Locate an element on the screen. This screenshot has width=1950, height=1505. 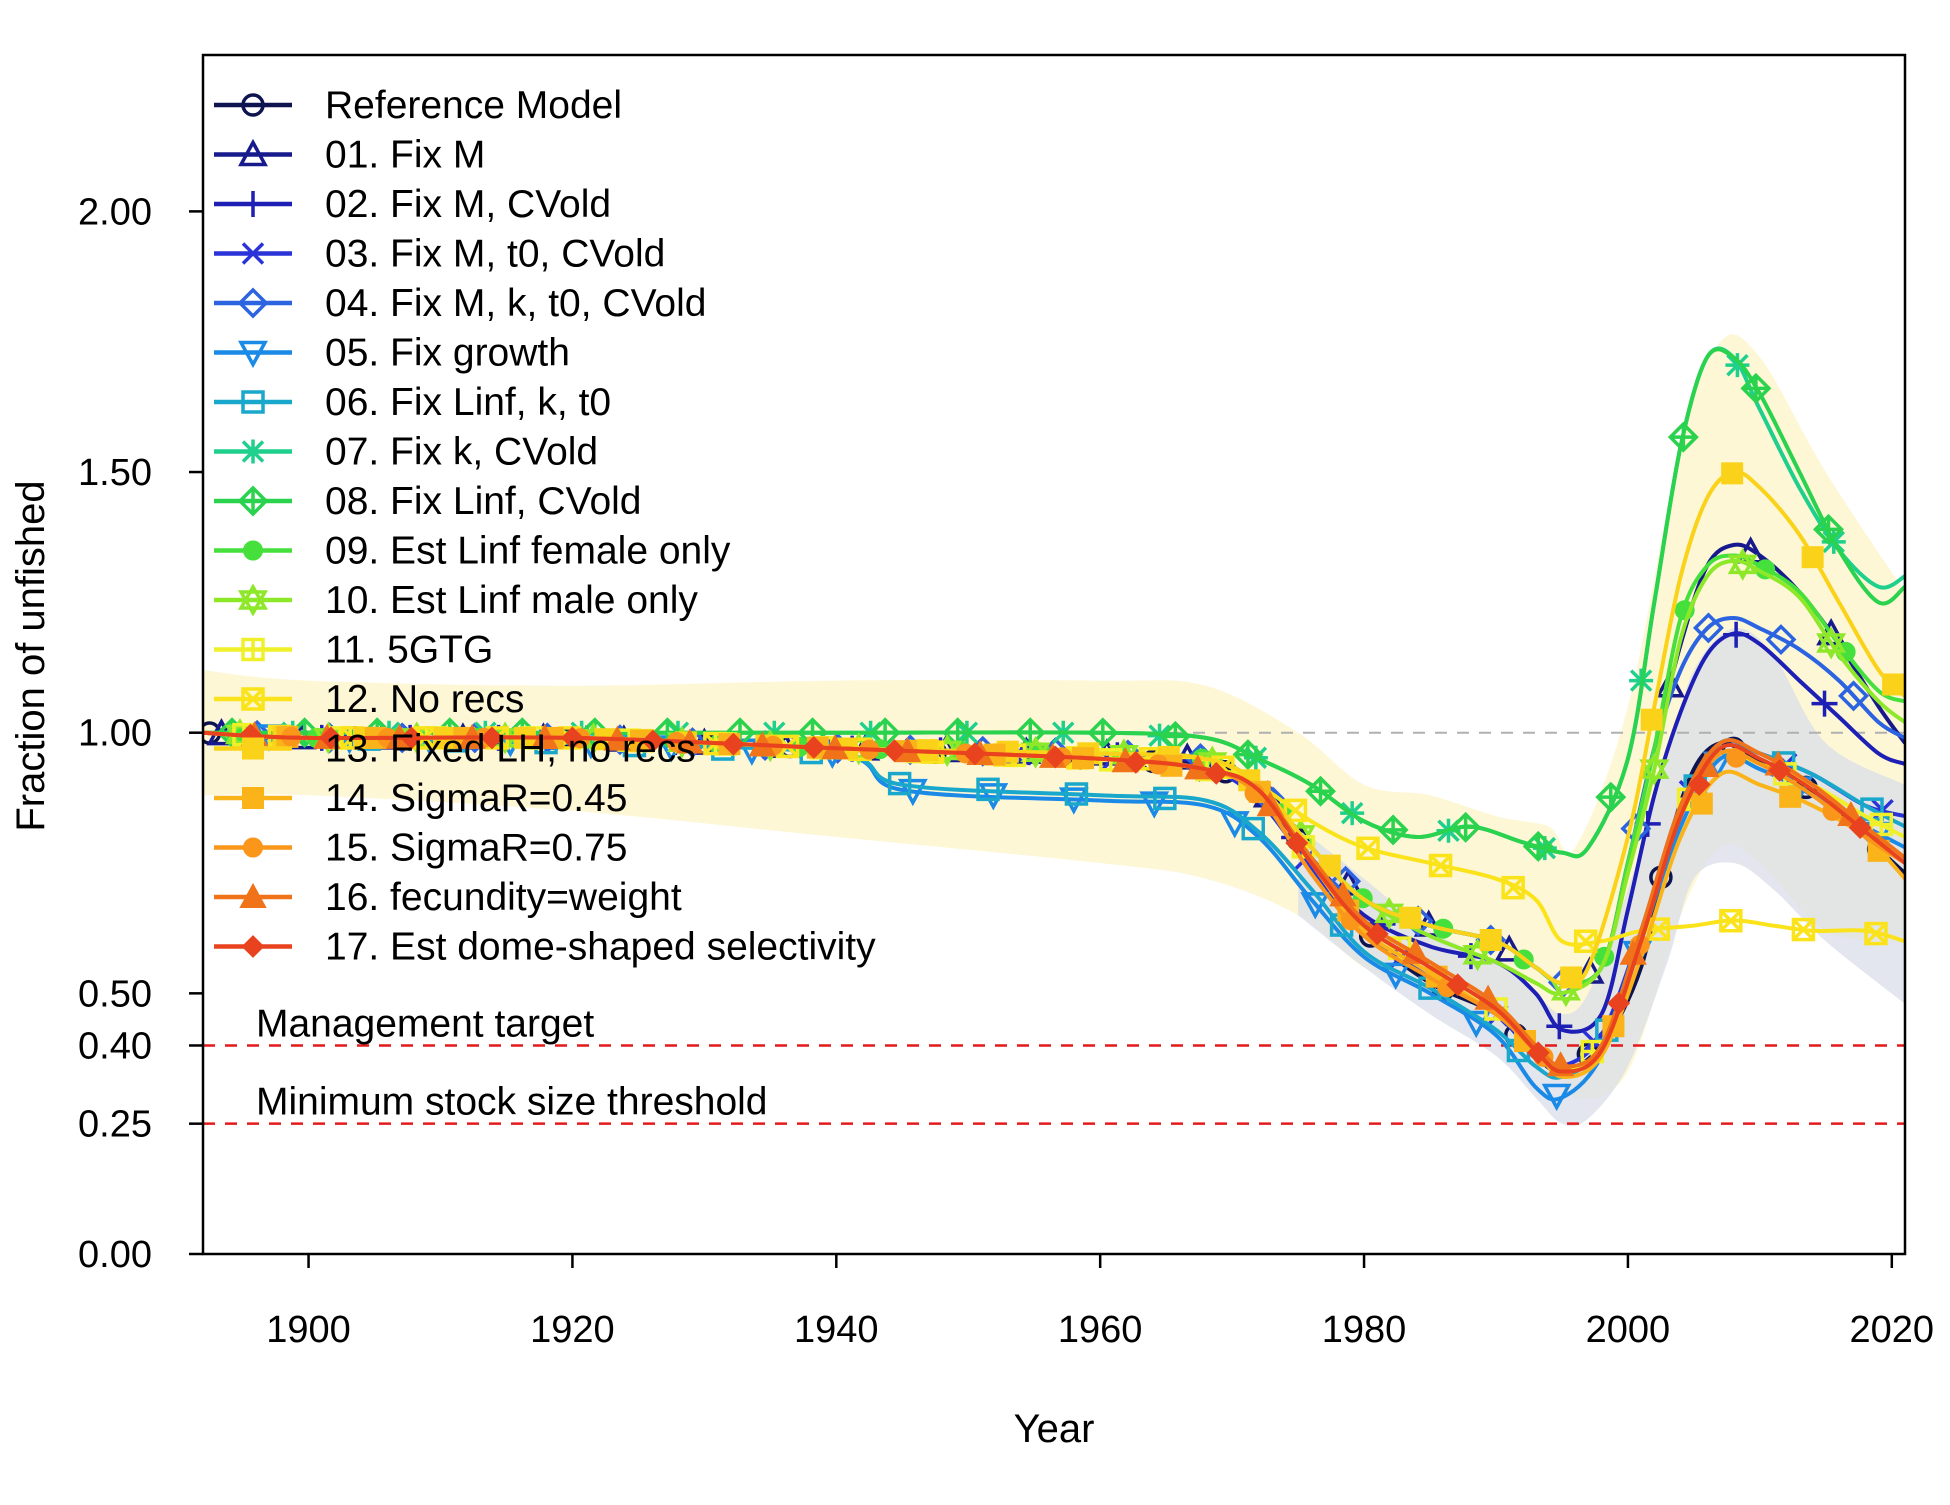
legend-item: 10. Est Linf male only is located at coordinates (456, 600).